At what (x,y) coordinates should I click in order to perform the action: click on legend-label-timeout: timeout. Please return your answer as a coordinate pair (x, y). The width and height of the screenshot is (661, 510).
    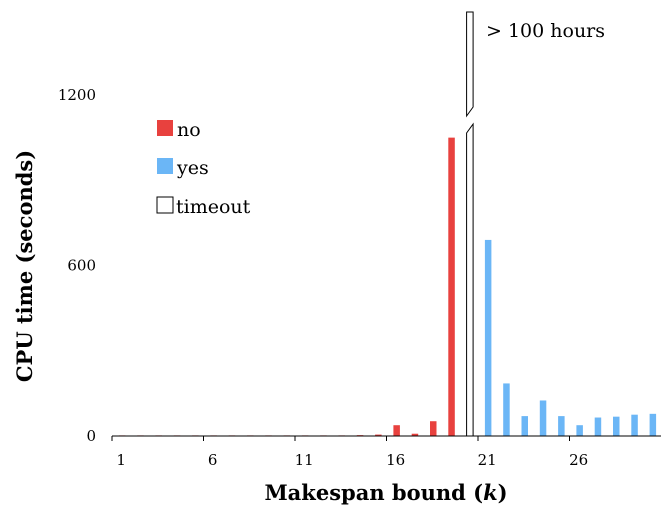
    Looking at the image, I should click on (213, 207).